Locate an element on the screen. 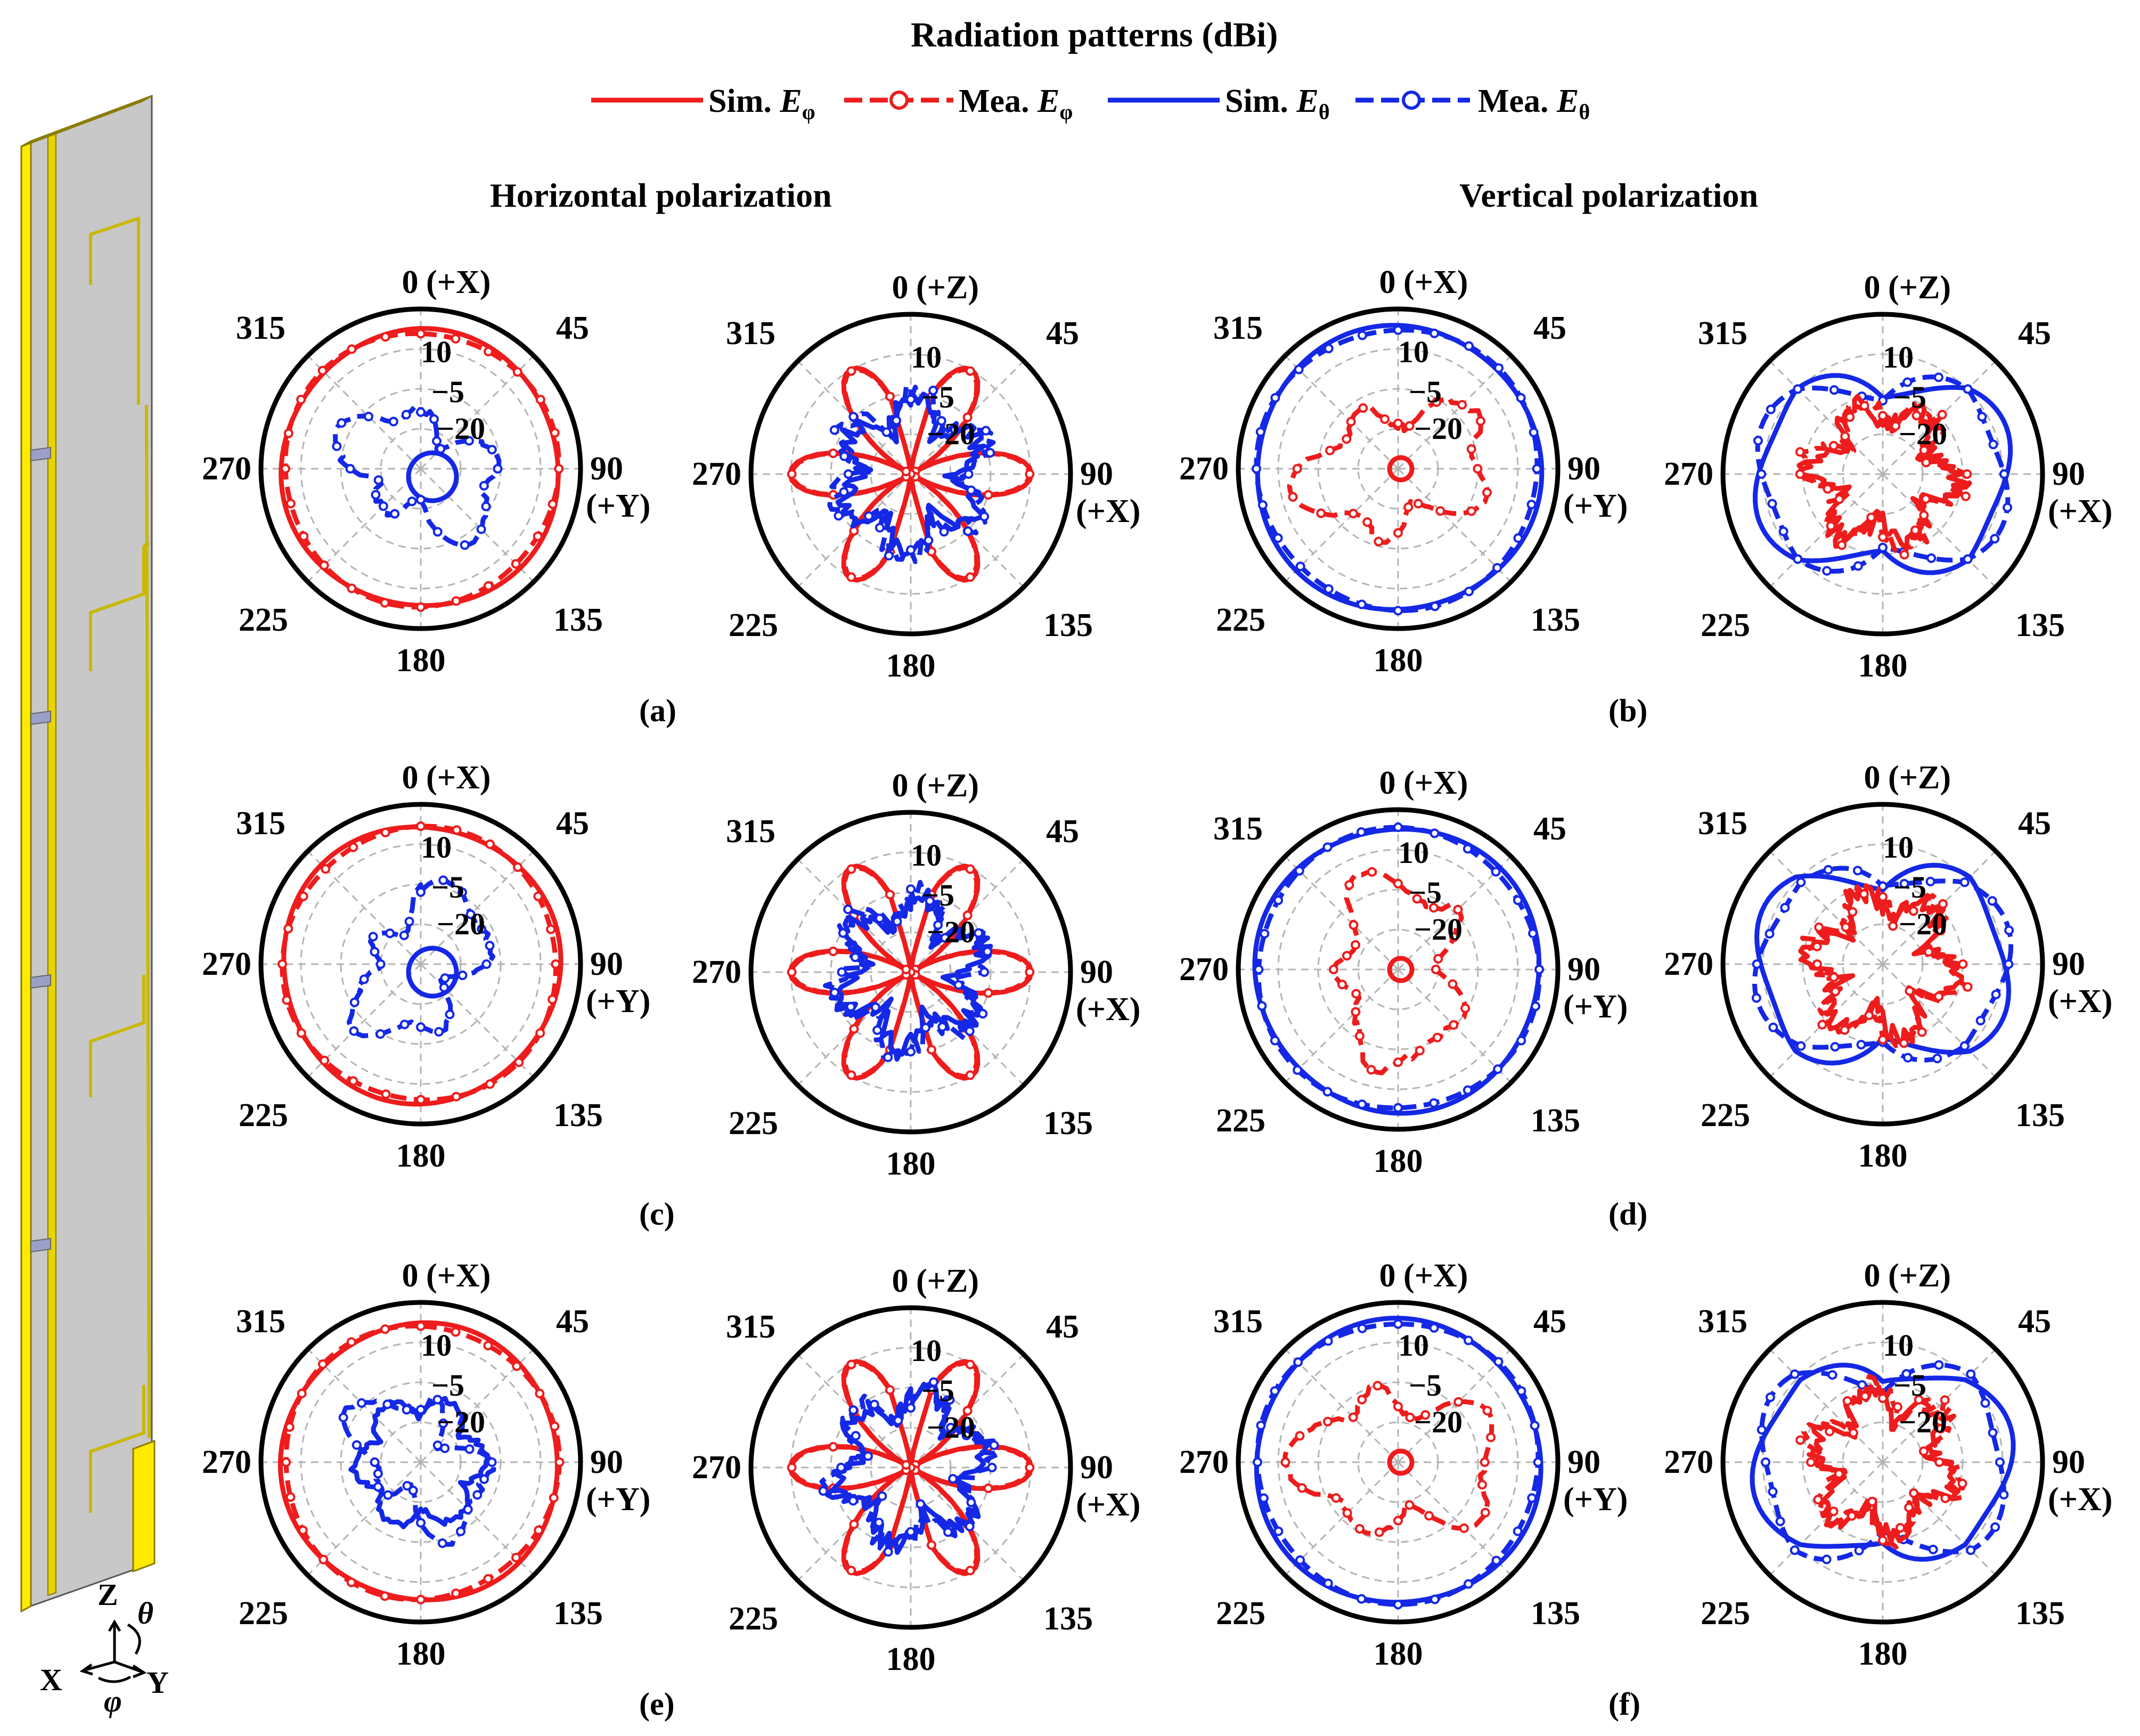  section-title-vertical: Vertical polarization is located at coordinates (1609, 195).